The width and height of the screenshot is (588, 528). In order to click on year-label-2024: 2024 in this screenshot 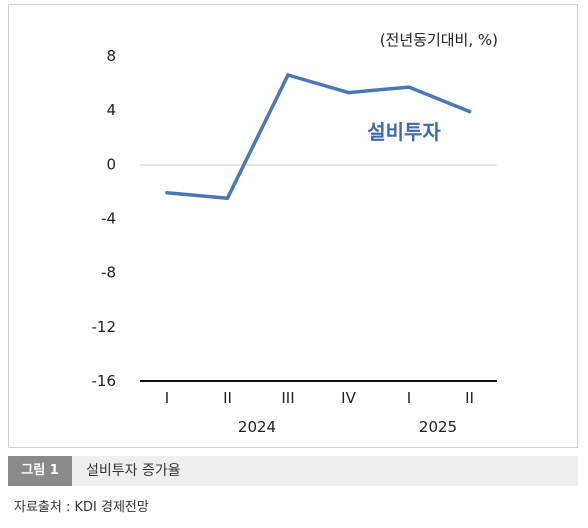, I will do `click(257, 427)`.